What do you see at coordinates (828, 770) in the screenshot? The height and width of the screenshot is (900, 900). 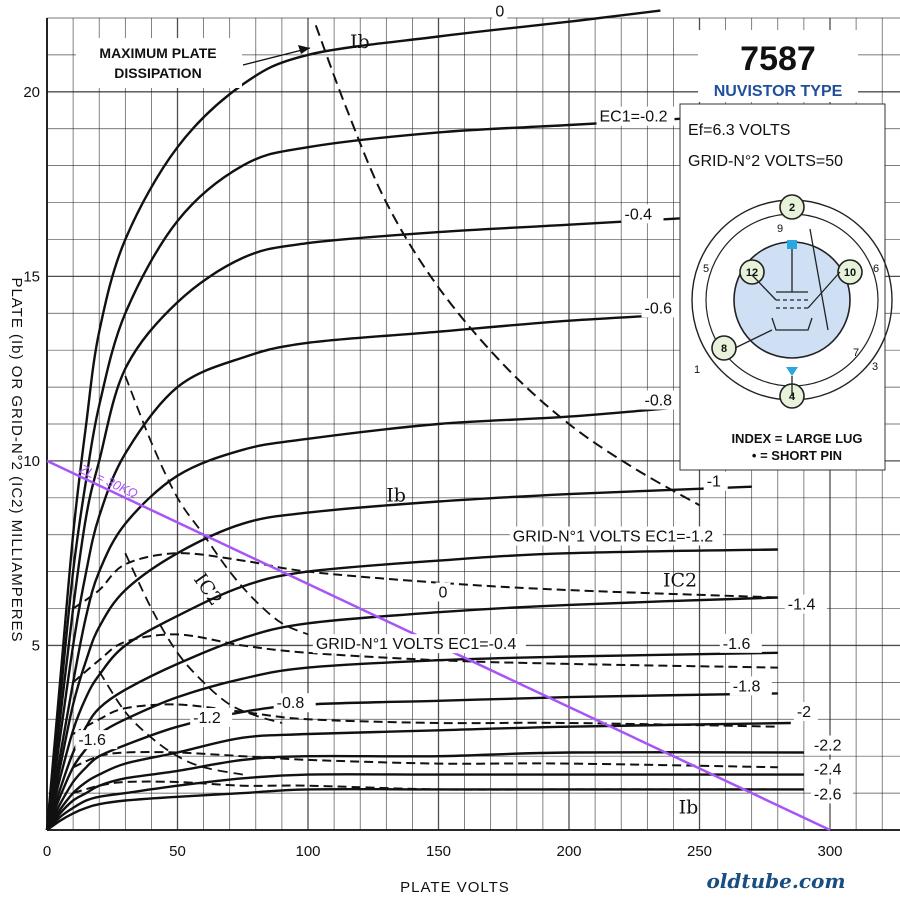 I see `plate-curve-label: -2.4` at bounding box center [828, 770].